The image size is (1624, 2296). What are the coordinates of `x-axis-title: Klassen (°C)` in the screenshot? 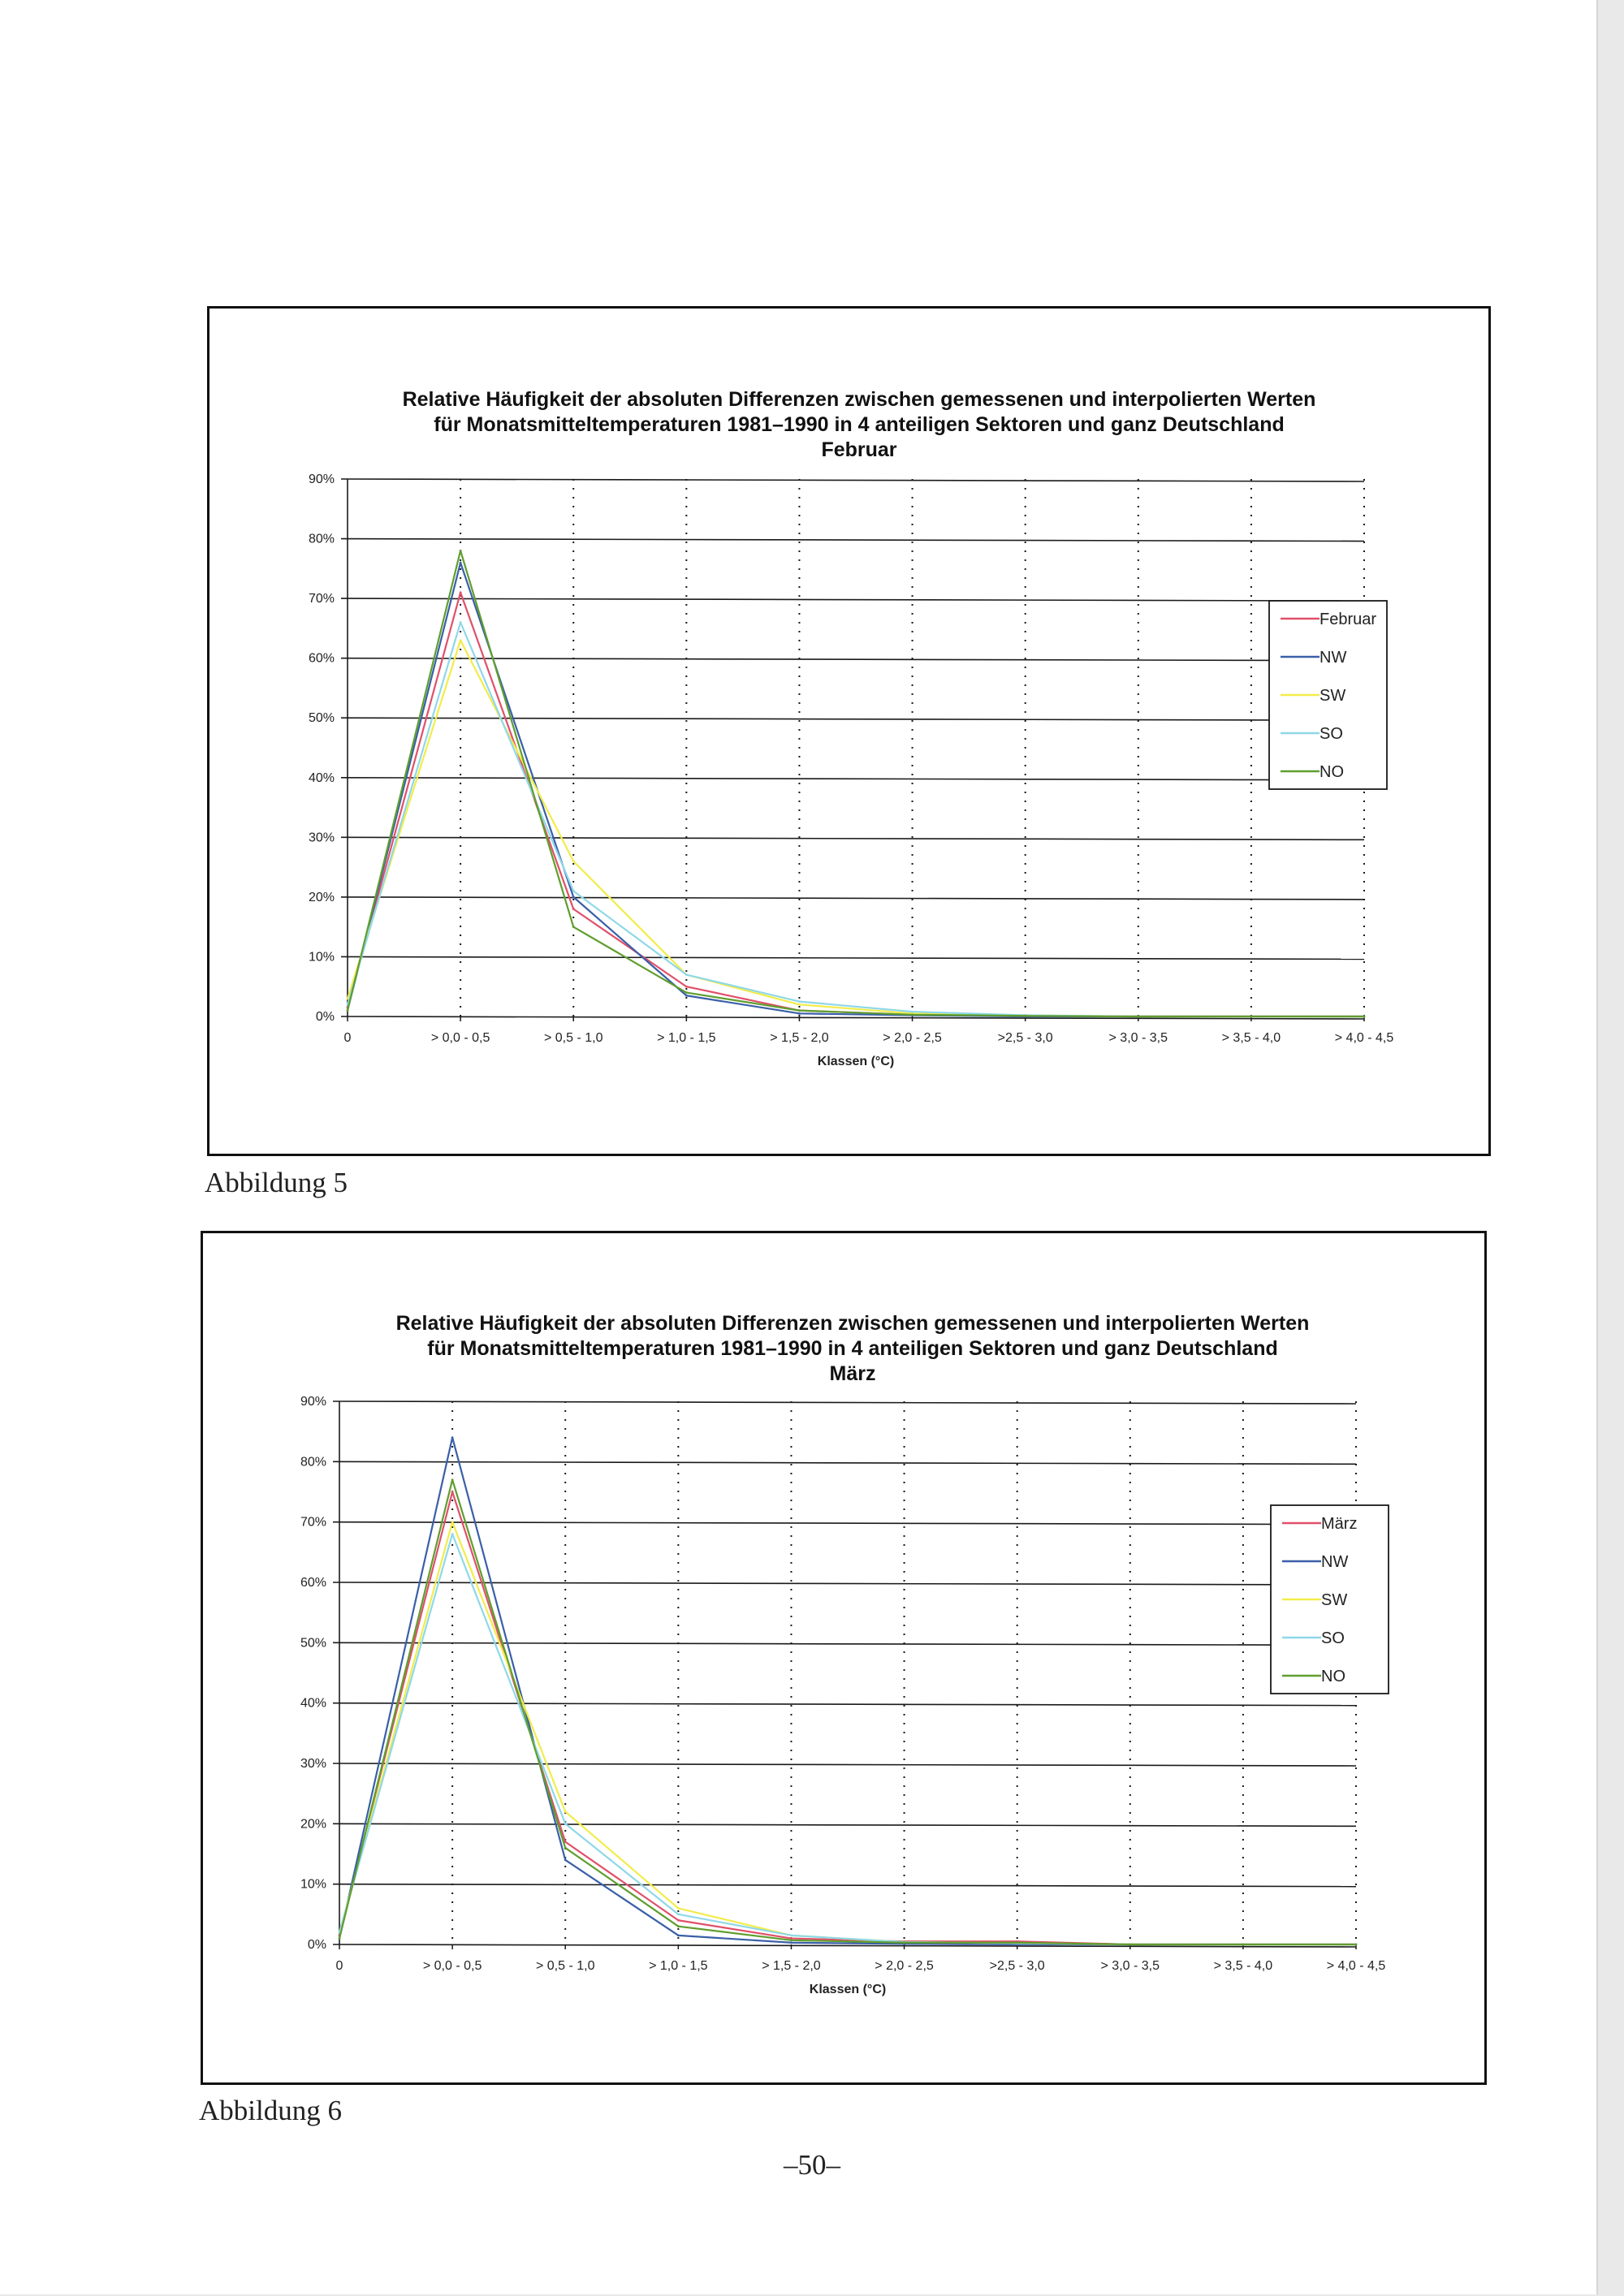 It's located at (856, 1061).